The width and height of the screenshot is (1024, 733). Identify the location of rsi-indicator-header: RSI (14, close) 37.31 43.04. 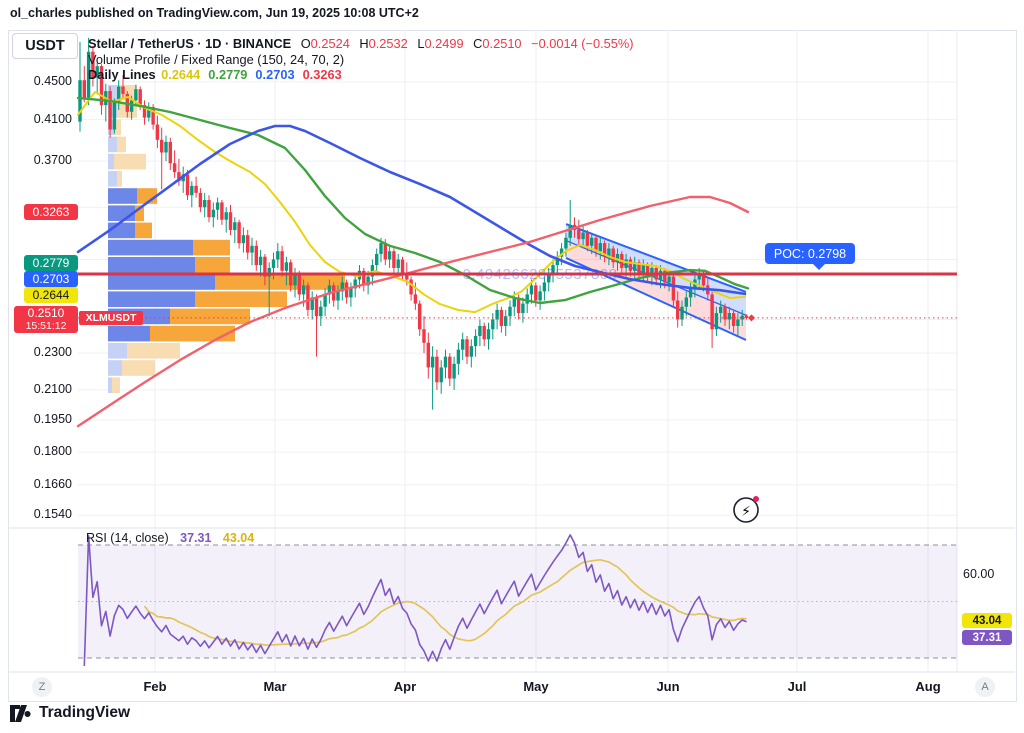
(170, 538).